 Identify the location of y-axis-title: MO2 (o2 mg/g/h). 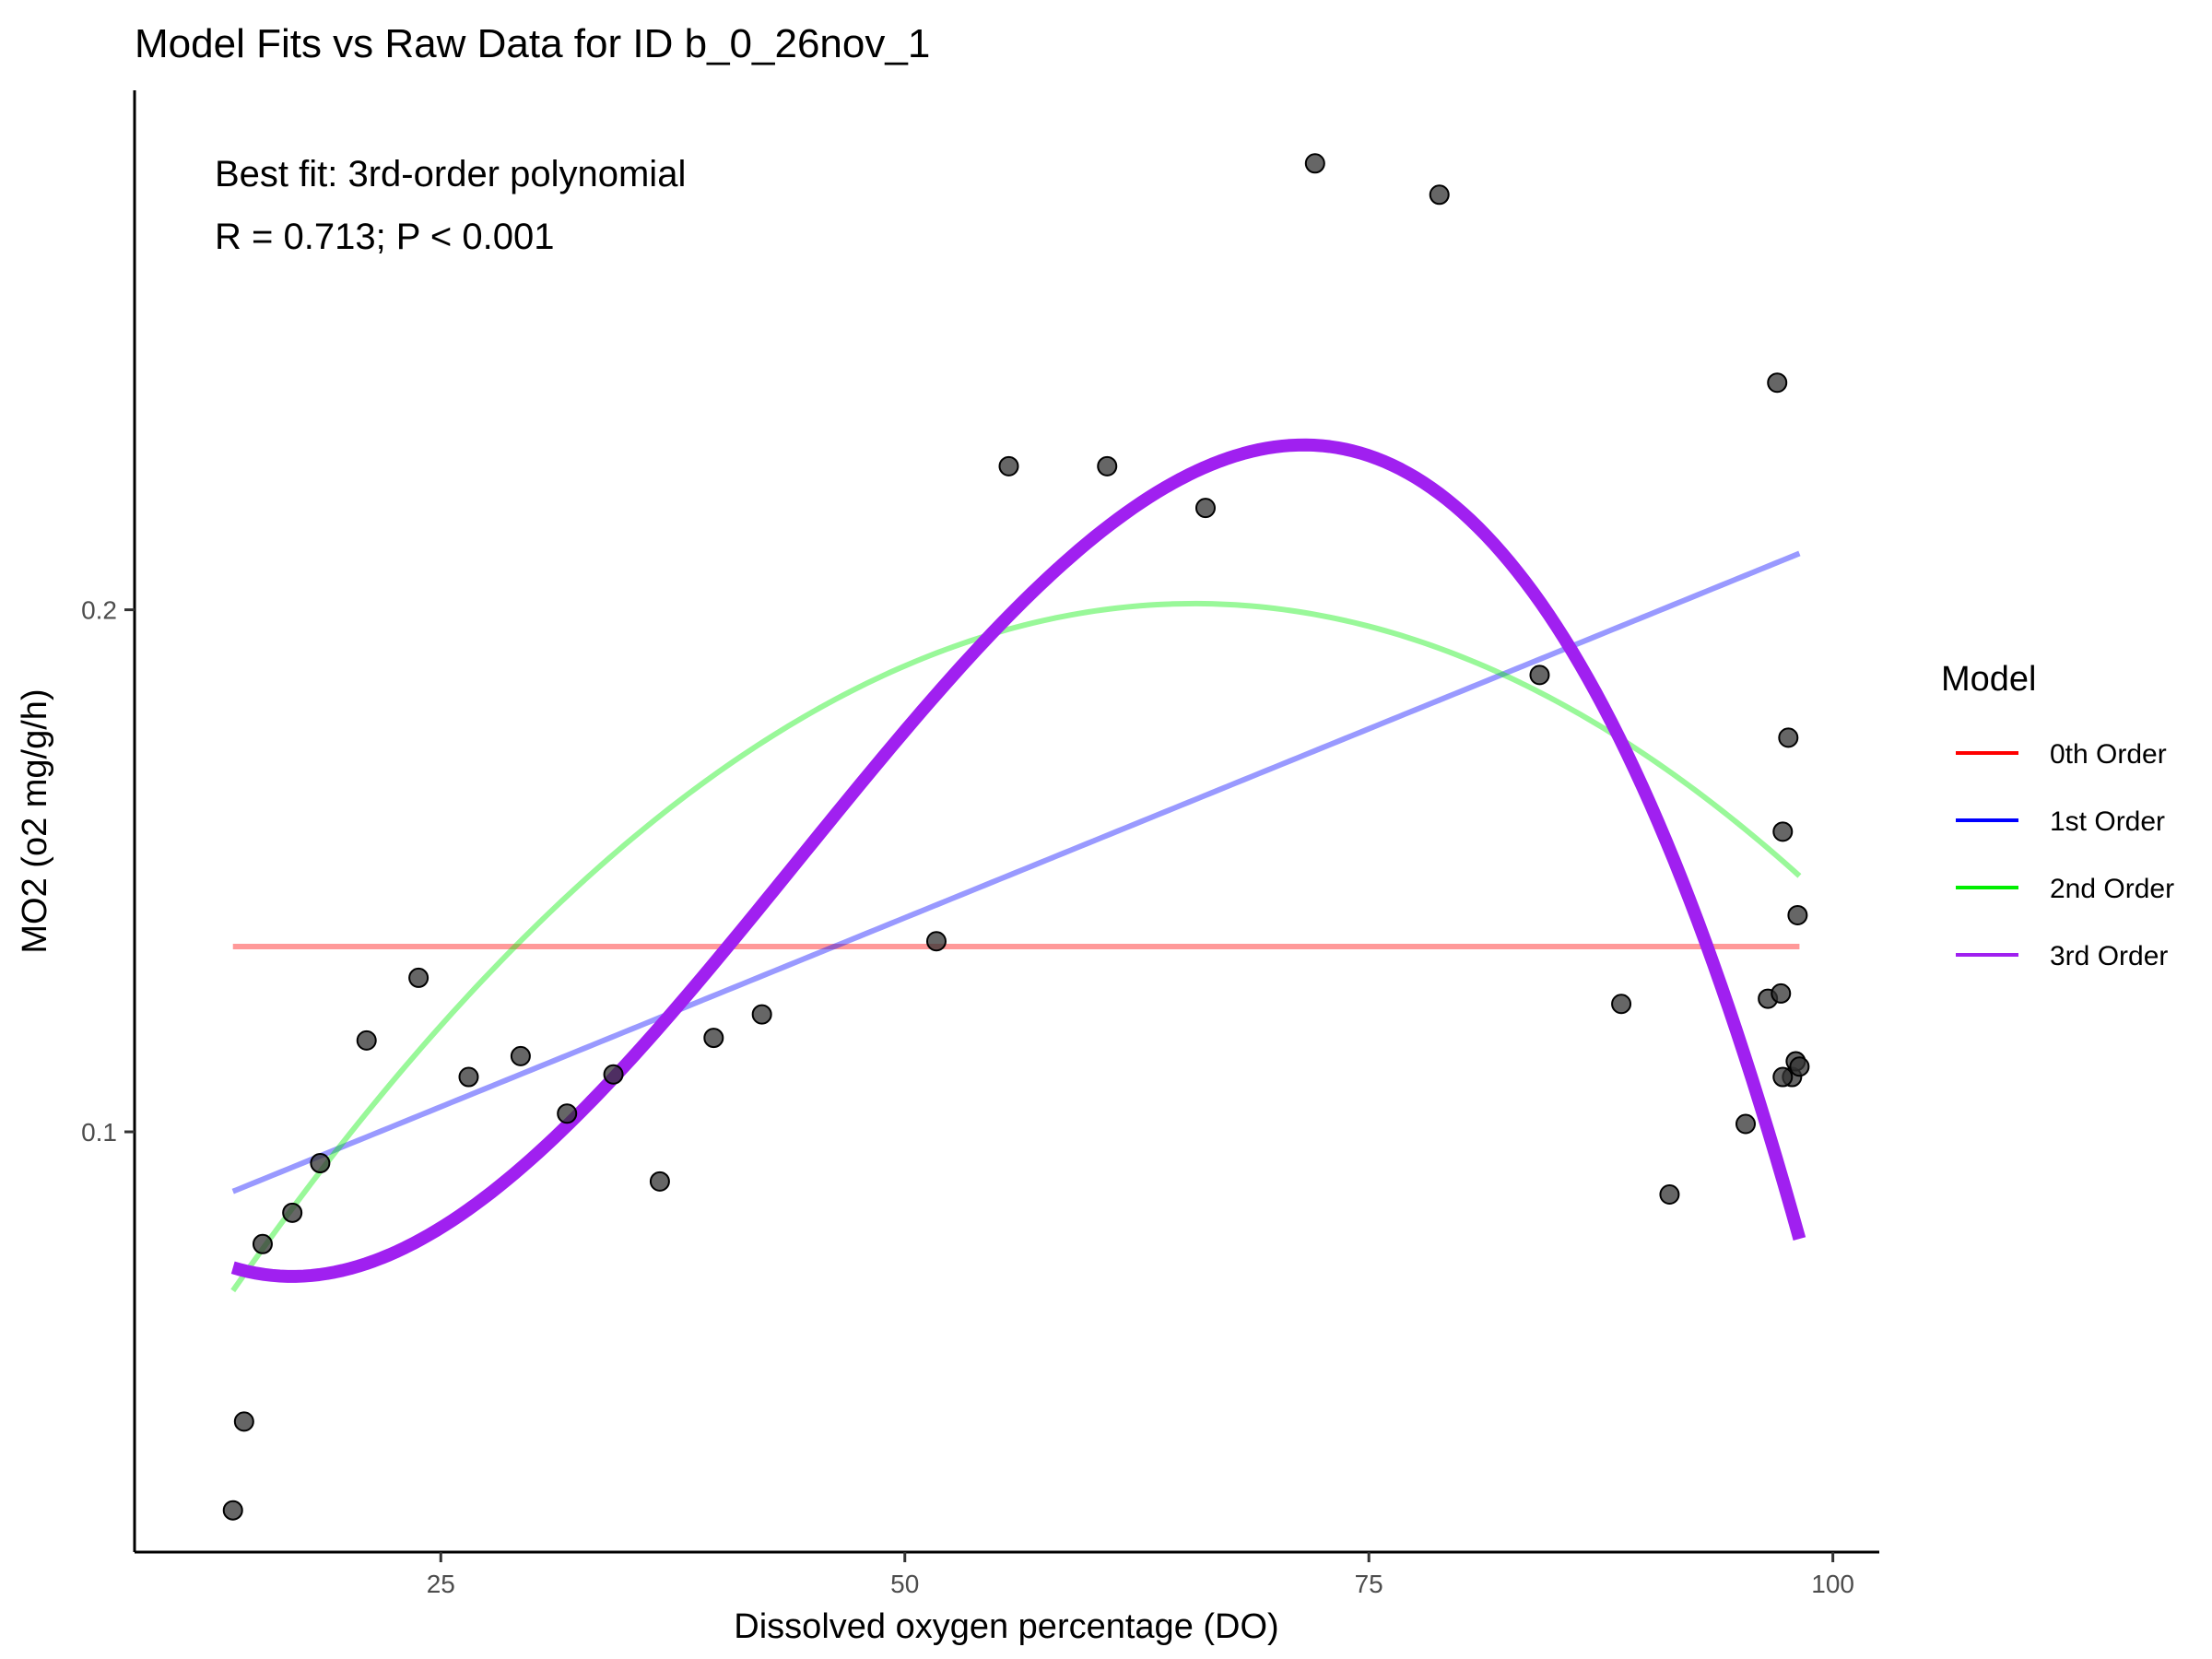
(35, 820).